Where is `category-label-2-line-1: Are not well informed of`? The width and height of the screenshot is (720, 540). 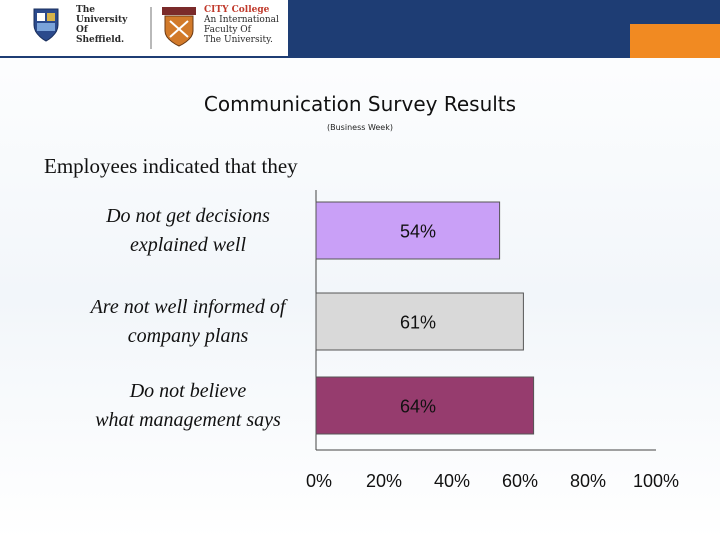
category-label-2-line-1: Are not well informed of is located at coordinates (188, 307).